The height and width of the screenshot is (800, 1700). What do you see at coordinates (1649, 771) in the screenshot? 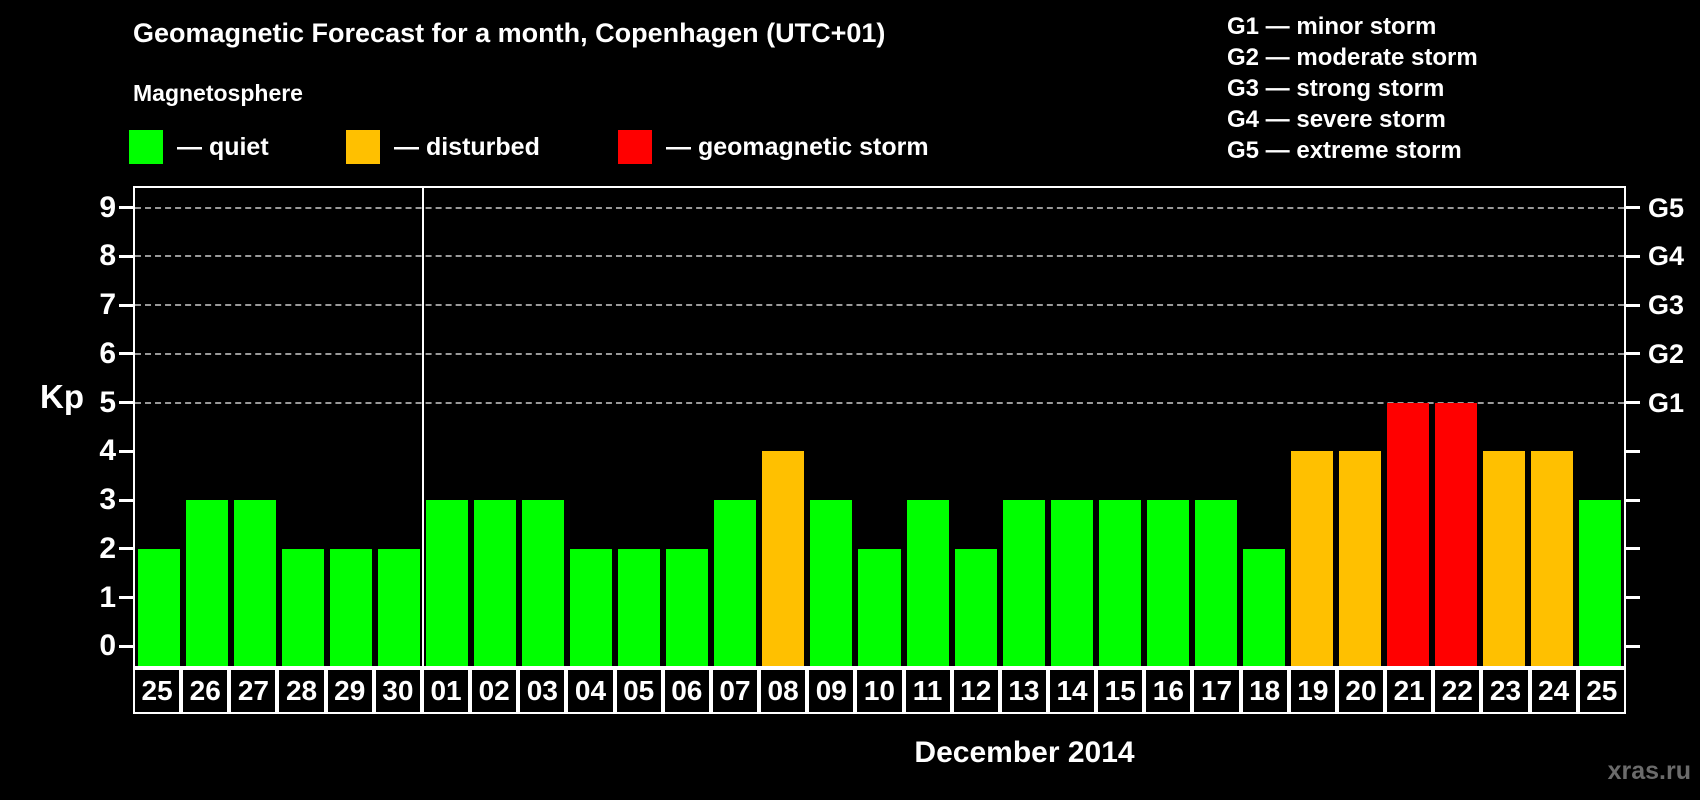
I see `watermark: xras.ru` at bounding box center [1649, 771].